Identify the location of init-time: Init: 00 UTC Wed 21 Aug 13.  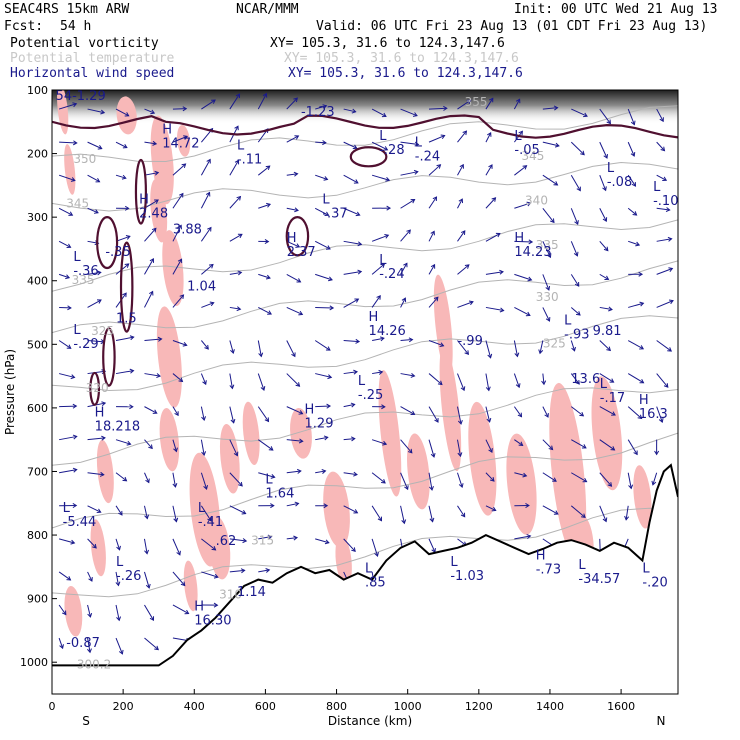
(616, 9).